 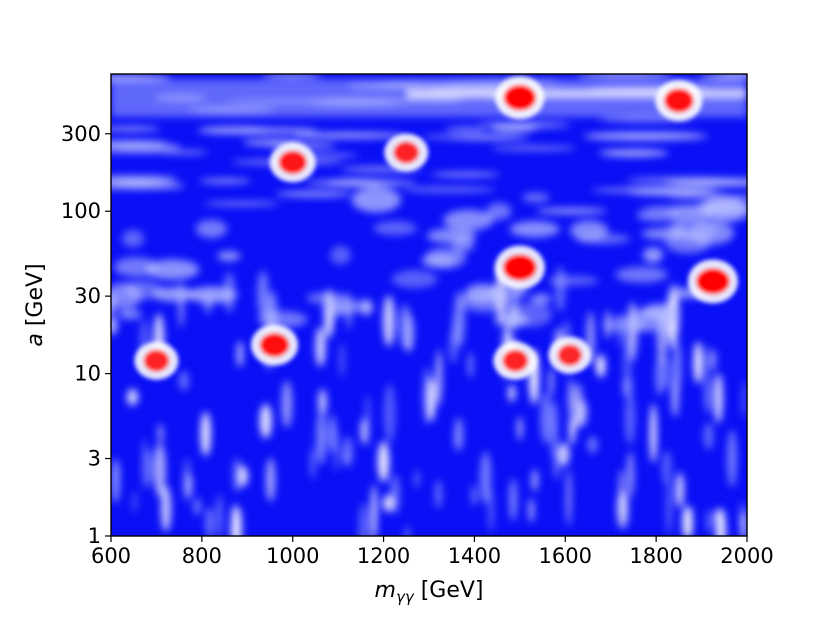 What do you see at coordinates (383, 556) in the screenshot?
I see `x-tick-label: 1200` at bounding box center [383, 556].